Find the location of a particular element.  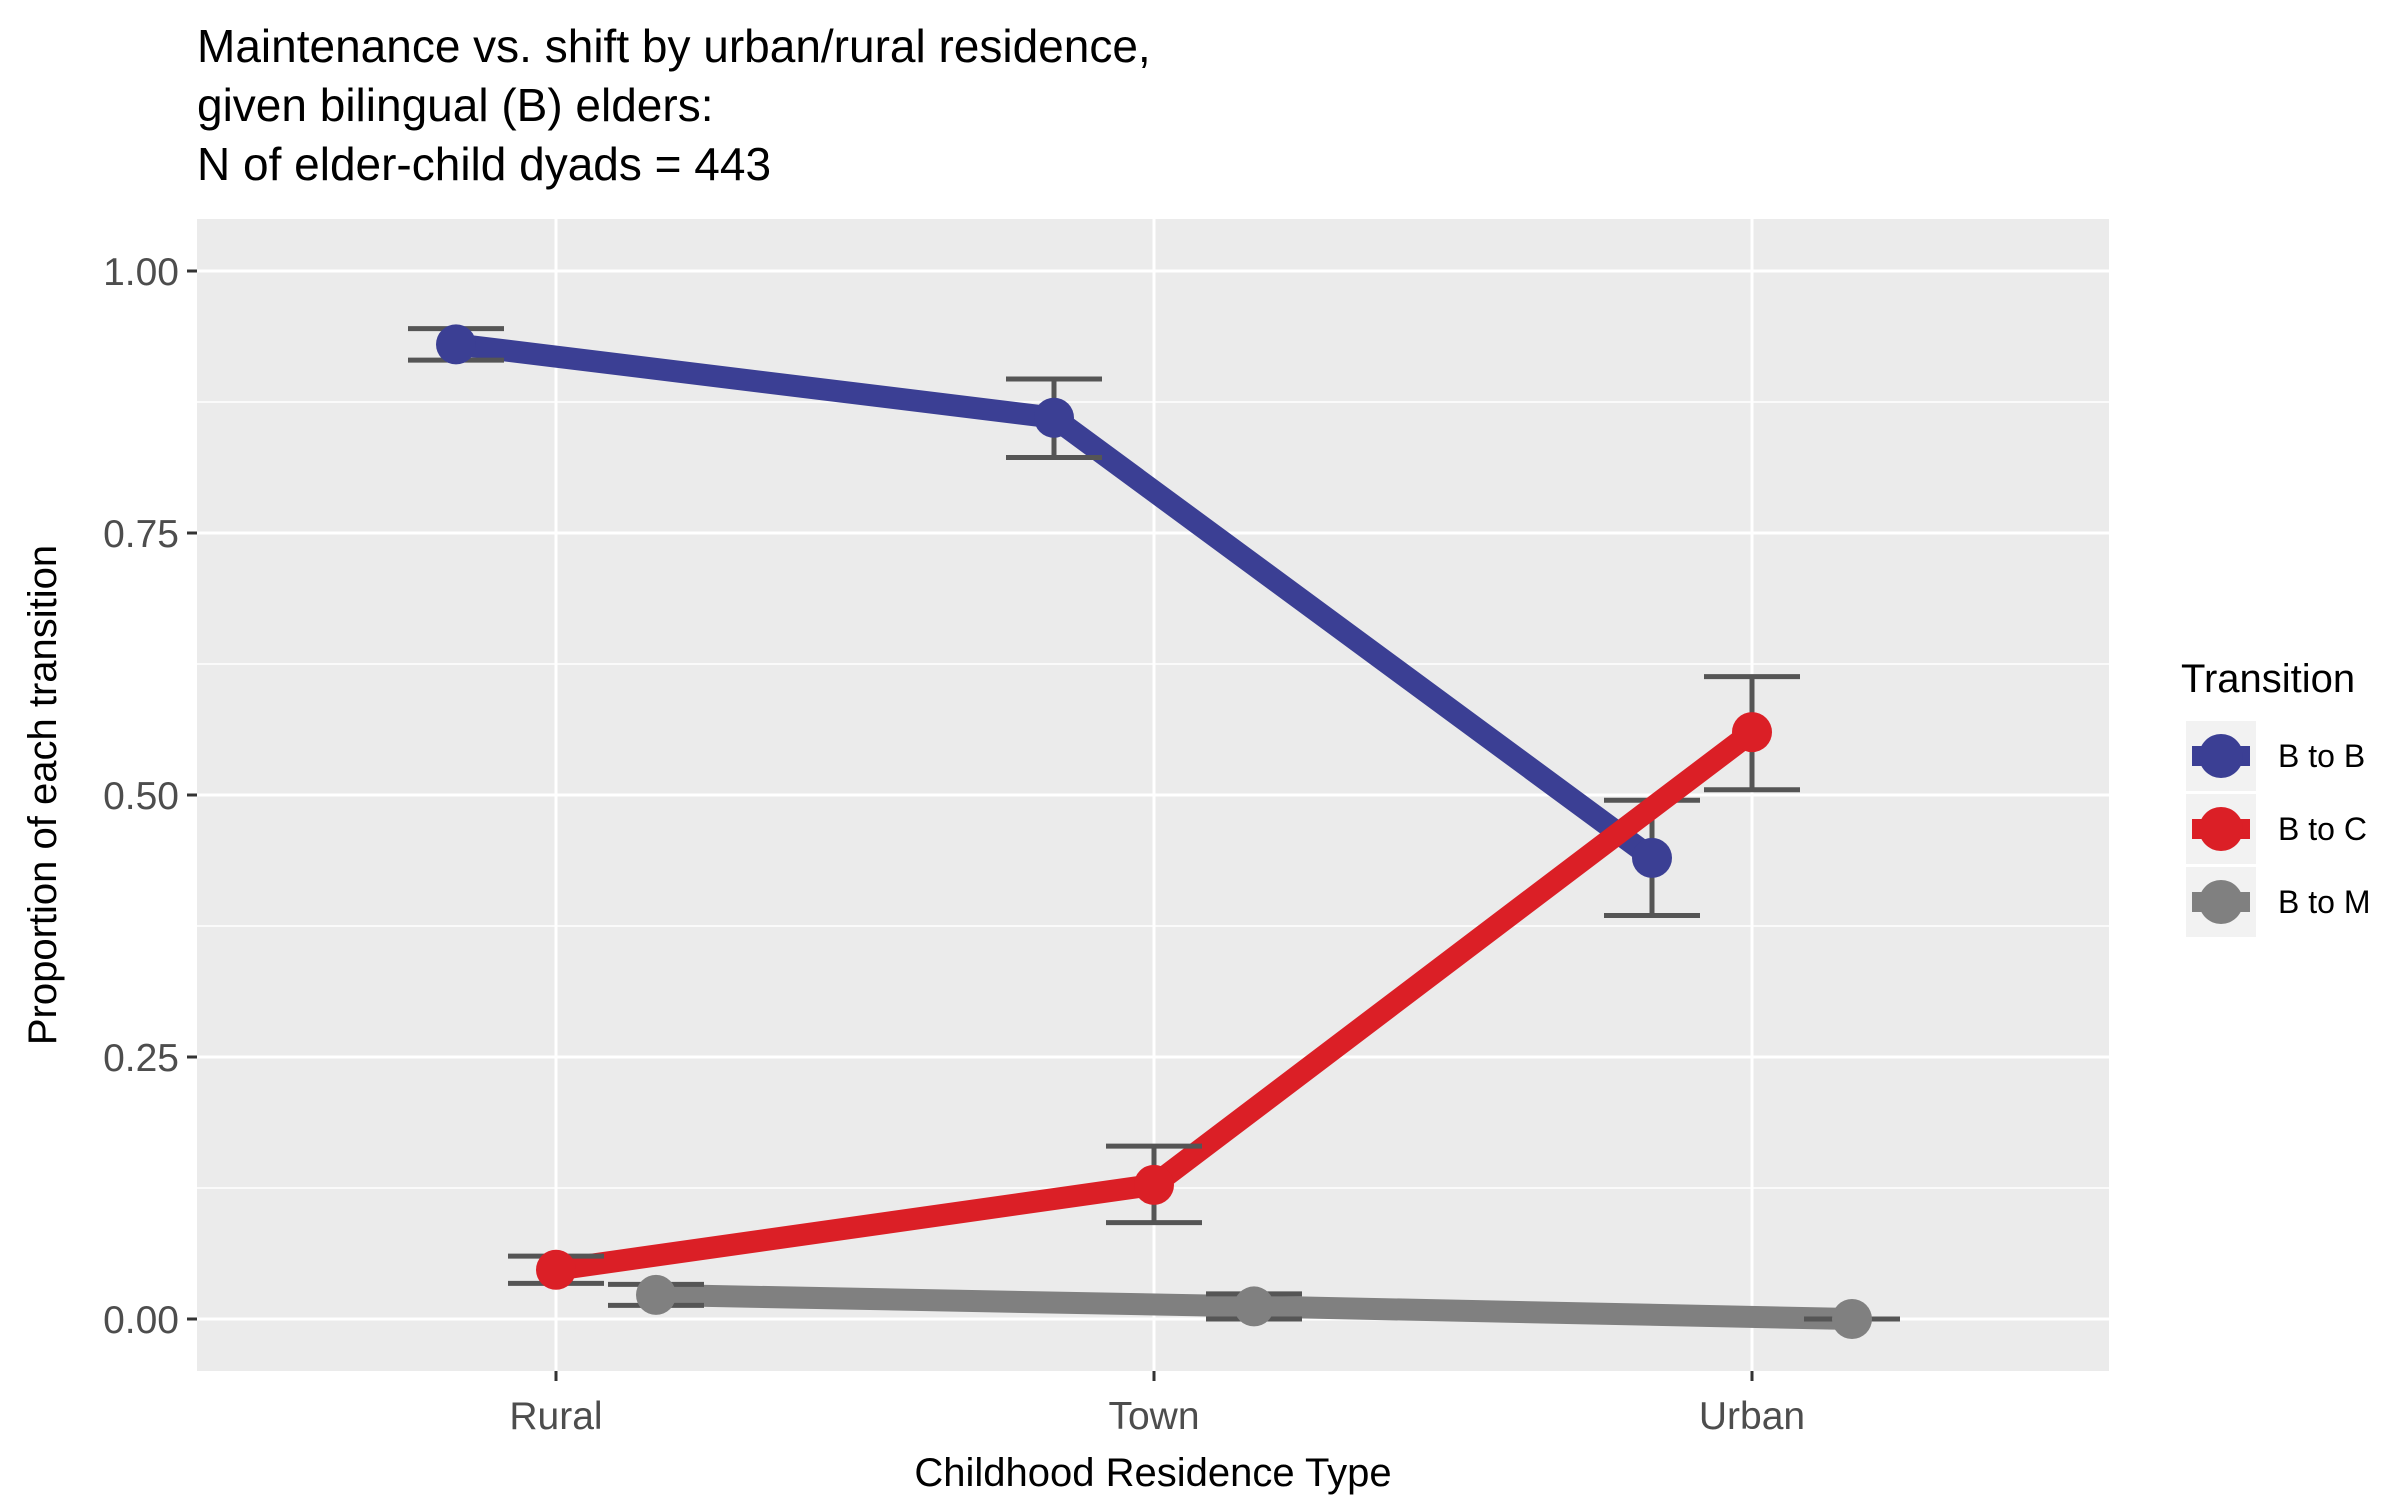

legend-title: Transition is located at coordinates (2268, 679).